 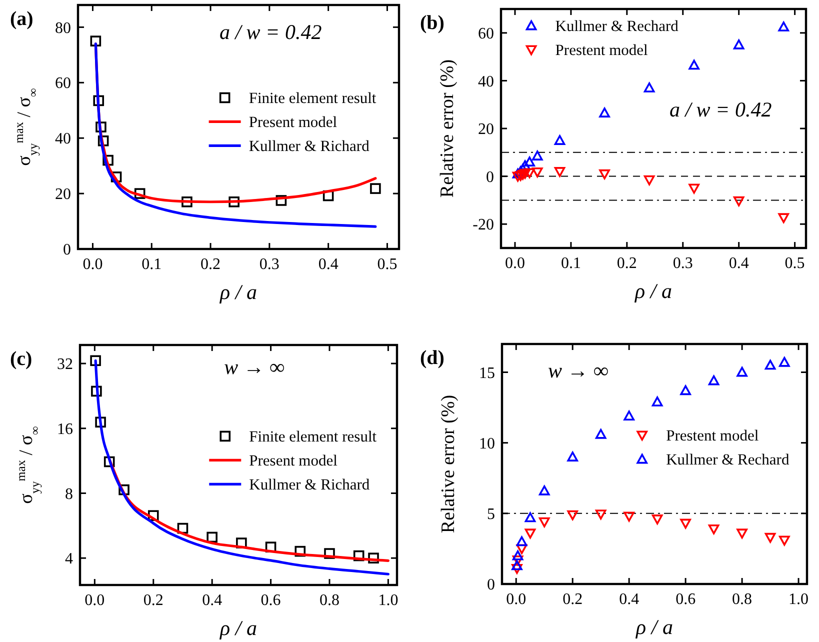 I want to click on chart-title: (c), so click(x=21, y=359).